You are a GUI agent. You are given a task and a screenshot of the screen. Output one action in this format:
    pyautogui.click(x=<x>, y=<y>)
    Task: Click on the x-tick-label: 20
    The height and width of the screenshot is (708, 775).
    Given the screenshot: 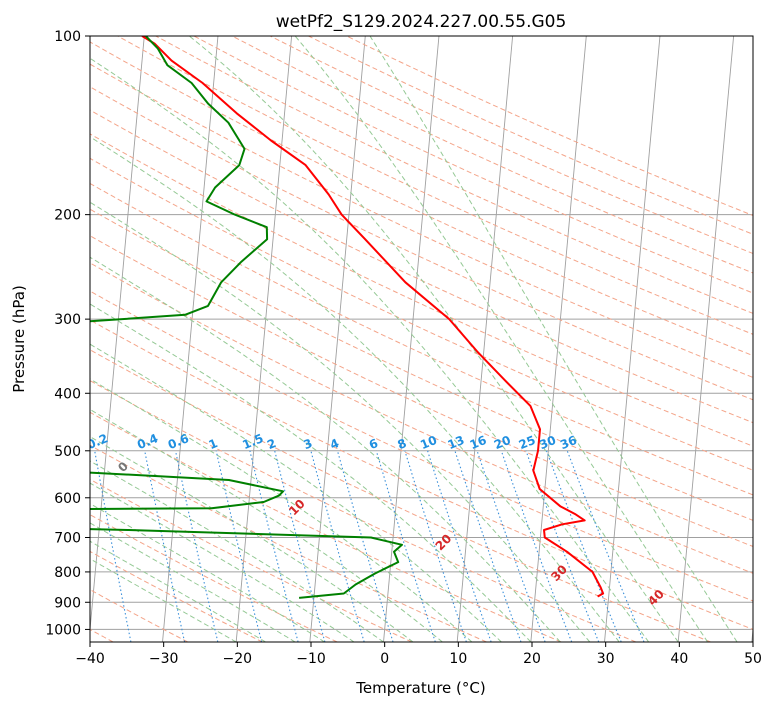 What is the action you would take?
    pyautogui.click(x=532, y=659)
    